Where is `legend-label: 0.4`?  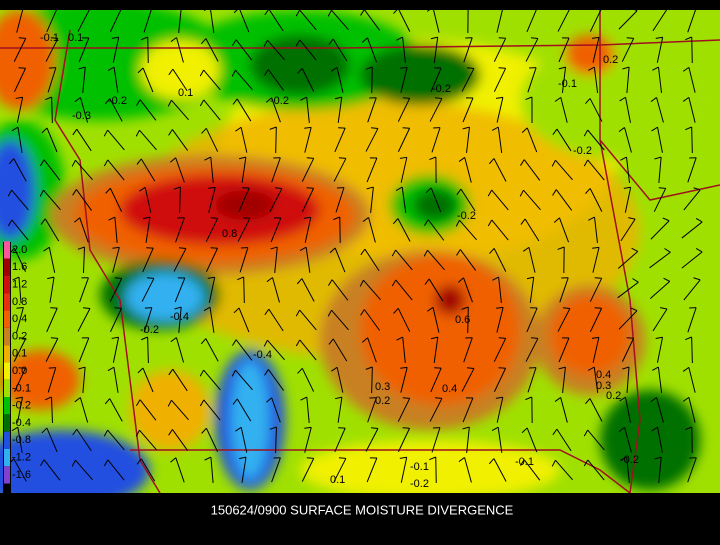 legend-label: 0.4 is located at coordinates (19, 319).